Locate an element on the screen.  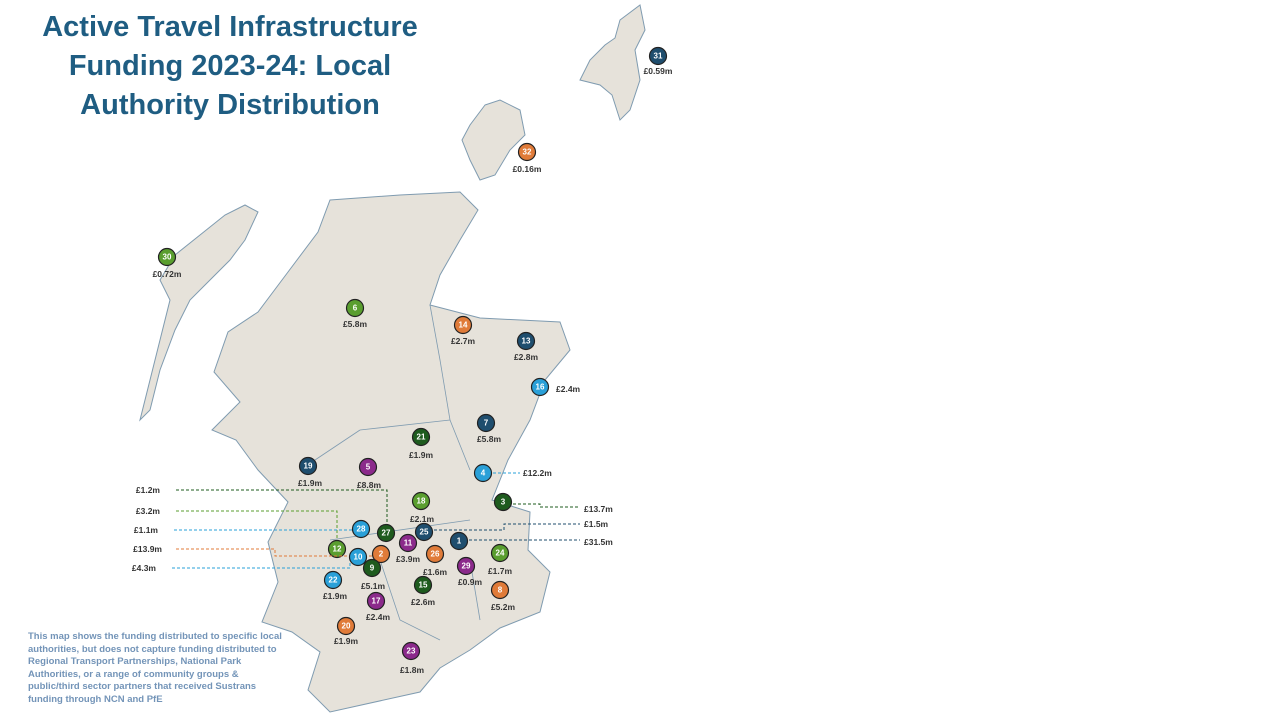
marker-number: 23 is located at coordinates (411, 651).